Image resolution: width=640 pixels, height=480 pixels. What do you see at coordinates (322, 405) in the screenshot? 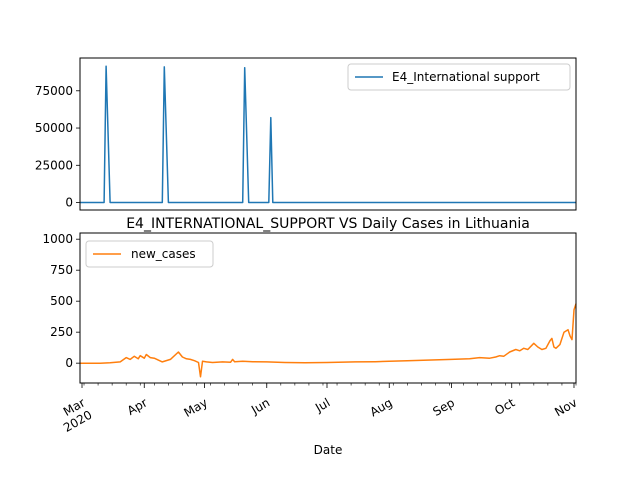
I see `x-tick-label: Jul` at bounding box center [322, 405].